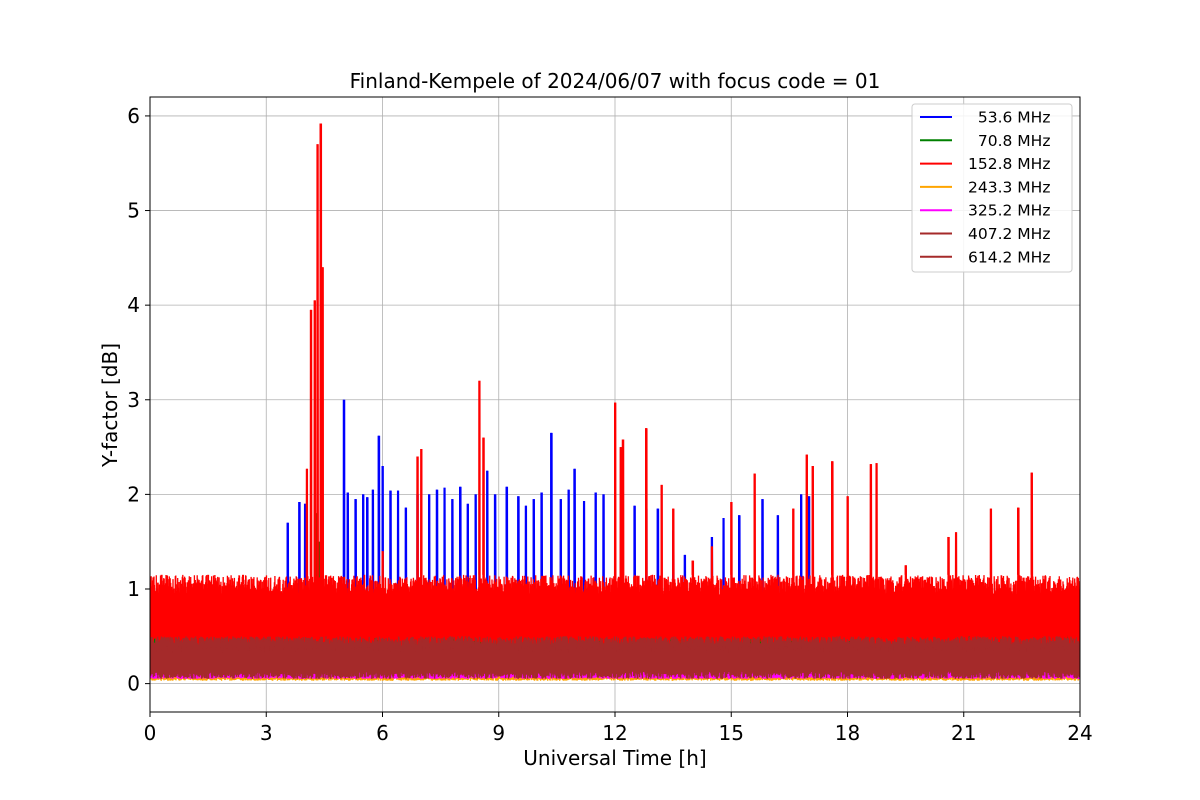 The image size is (1200, 800). I want to click on x-tick-label: 9, so click(498, 733).